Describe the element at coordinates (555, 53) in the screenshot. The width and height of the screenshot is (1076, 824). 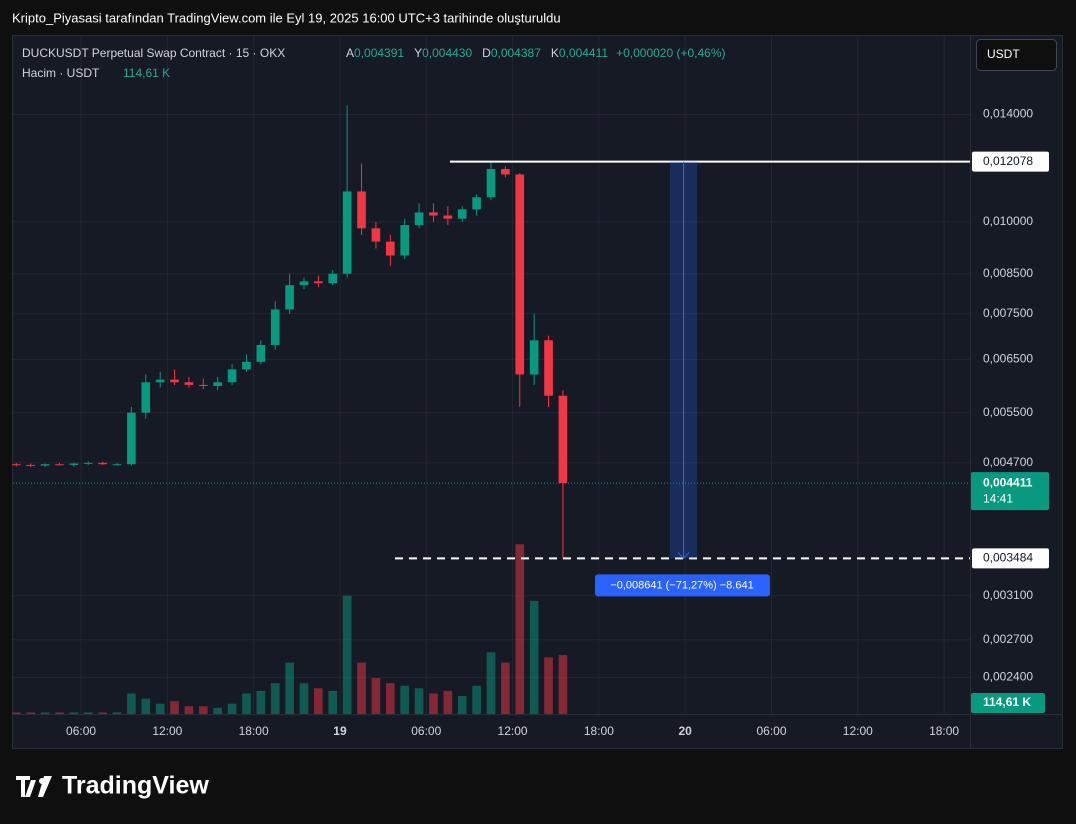
I see `ohlc-key: K` at that location.